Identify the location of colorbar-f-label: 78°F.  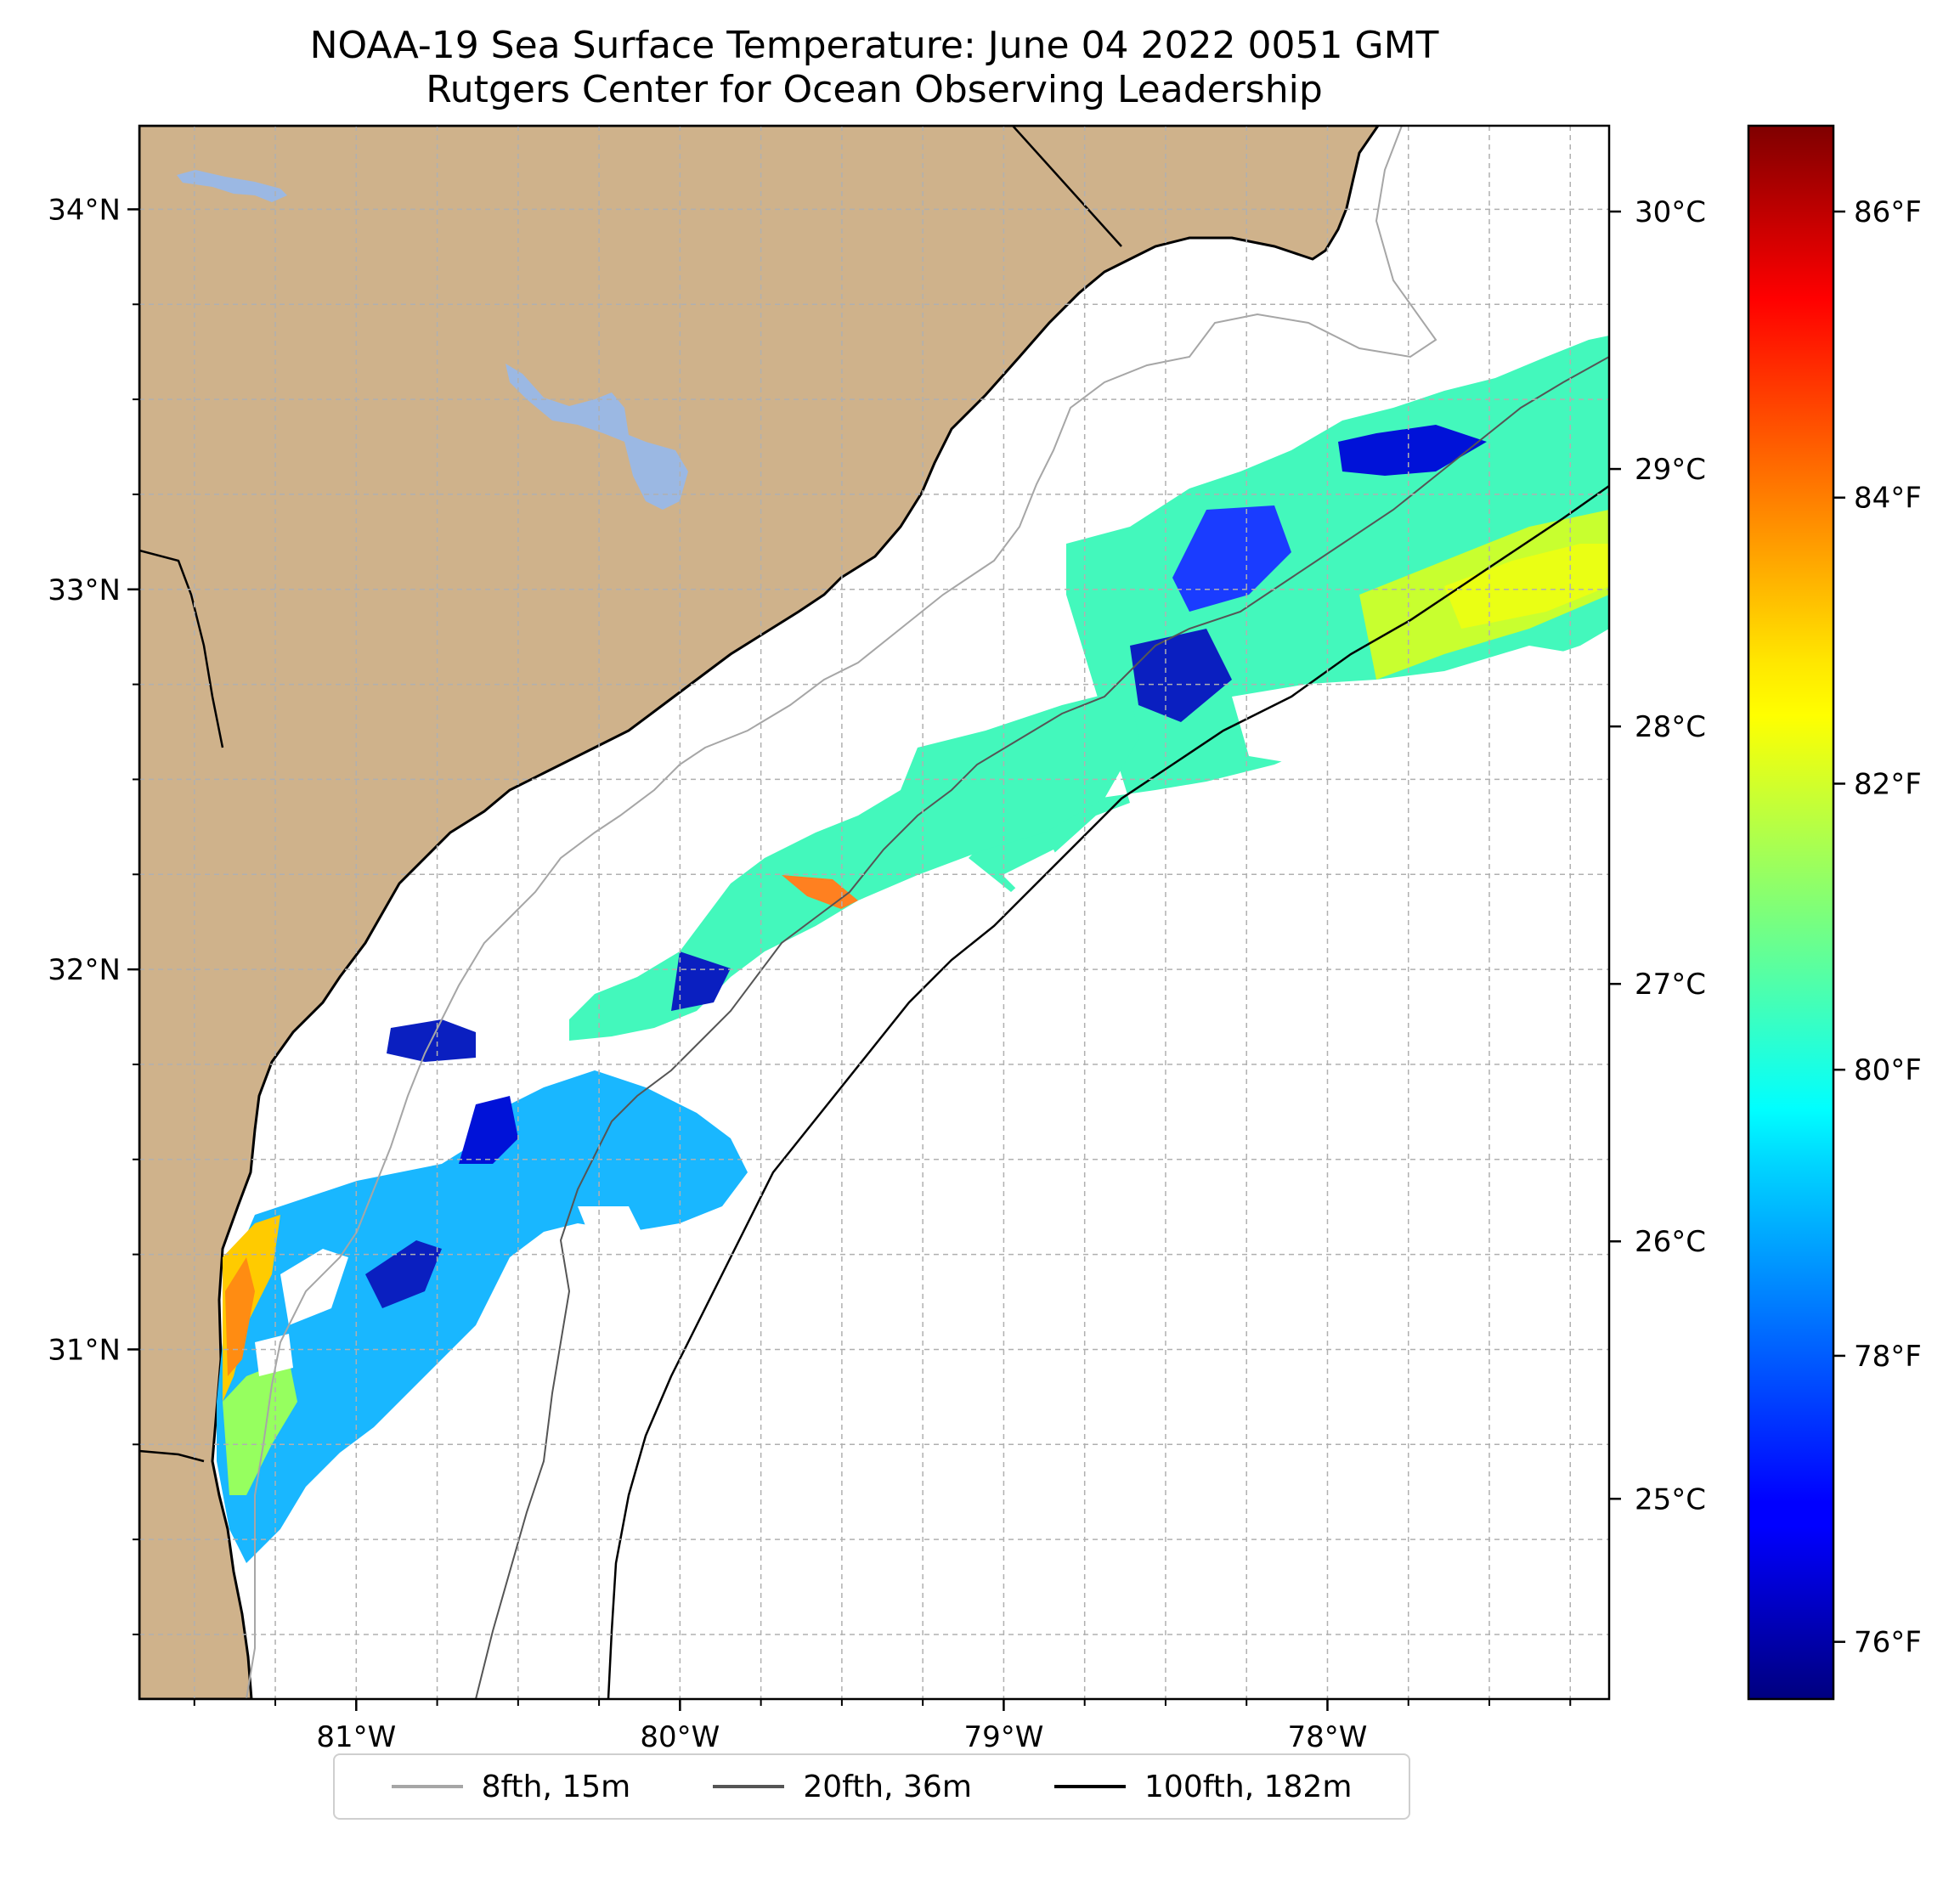
(1888, 1357).